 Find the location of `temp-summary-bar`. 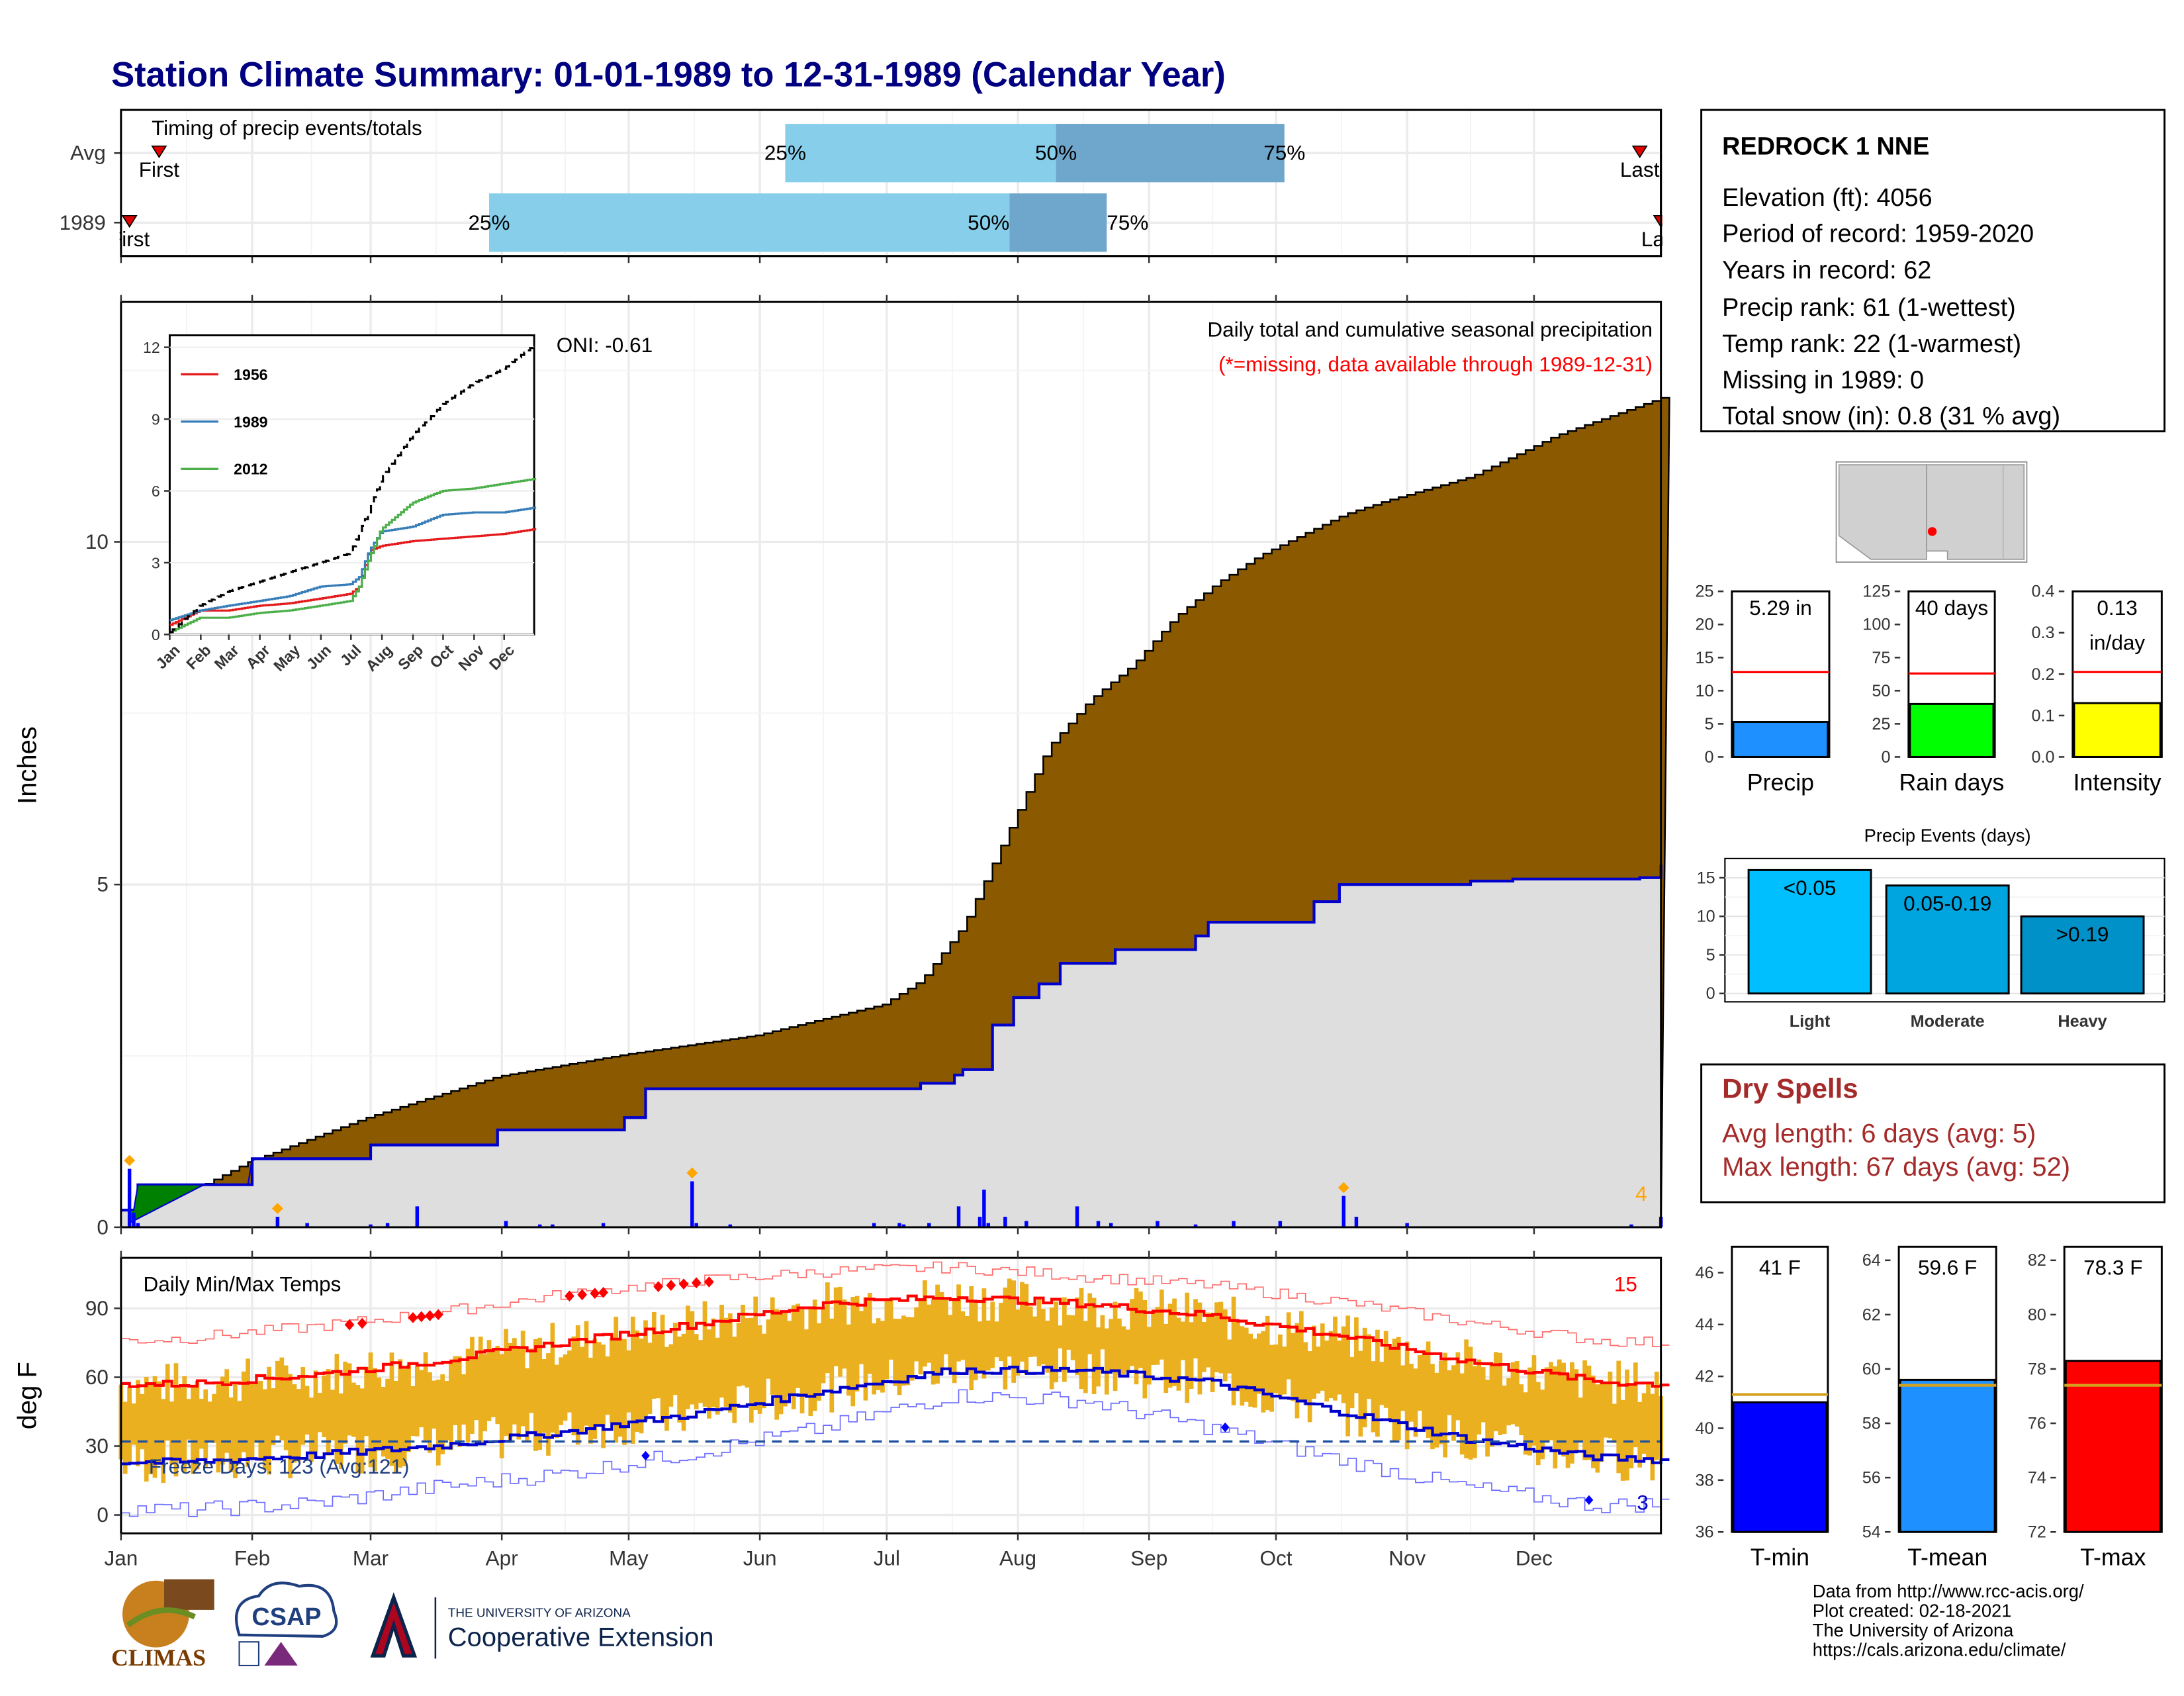

temp-summary-bar is located at coordinates (1780, 1467).